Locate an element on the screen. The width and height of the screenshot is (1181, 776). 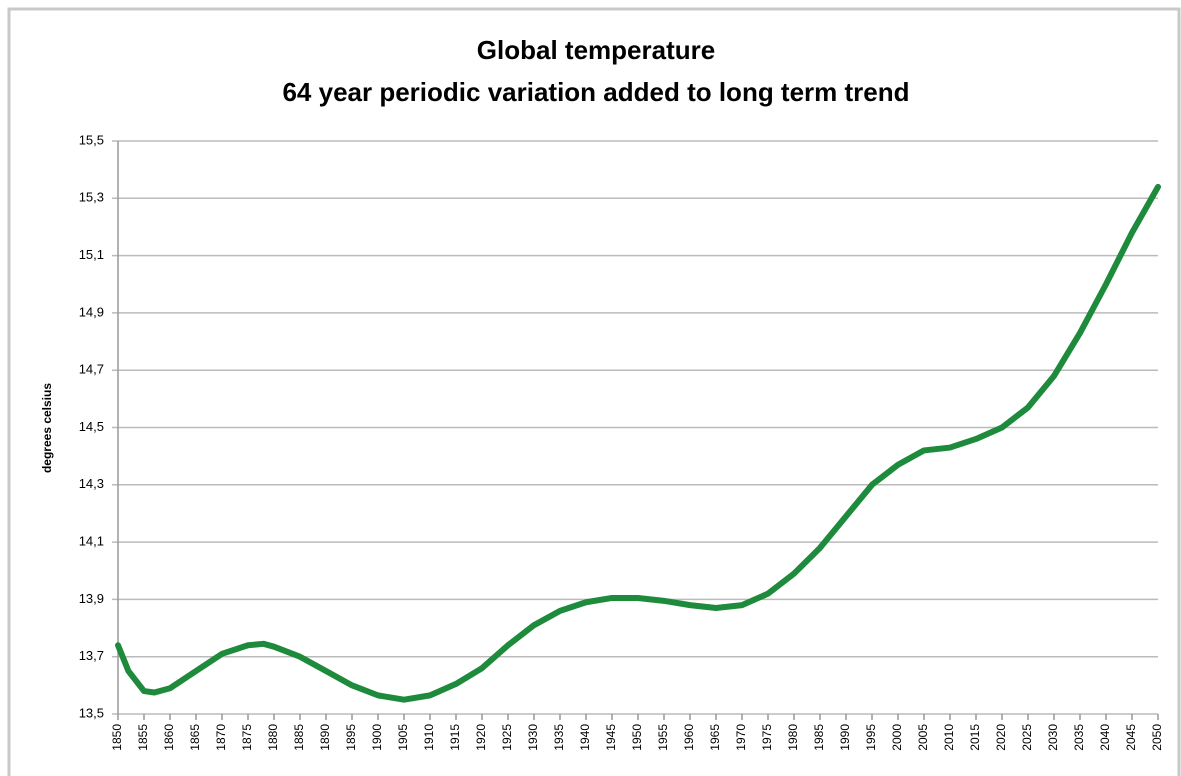
x-tick-label: 1865 is located at coordinates (195, 737).